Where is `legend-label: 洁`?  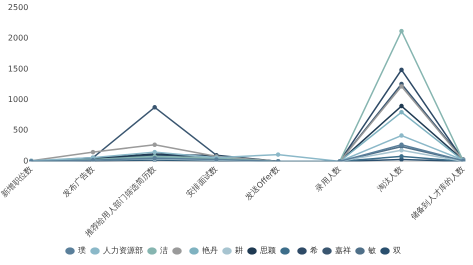
legend-label: 洁 is located at coordinates (164, 251).